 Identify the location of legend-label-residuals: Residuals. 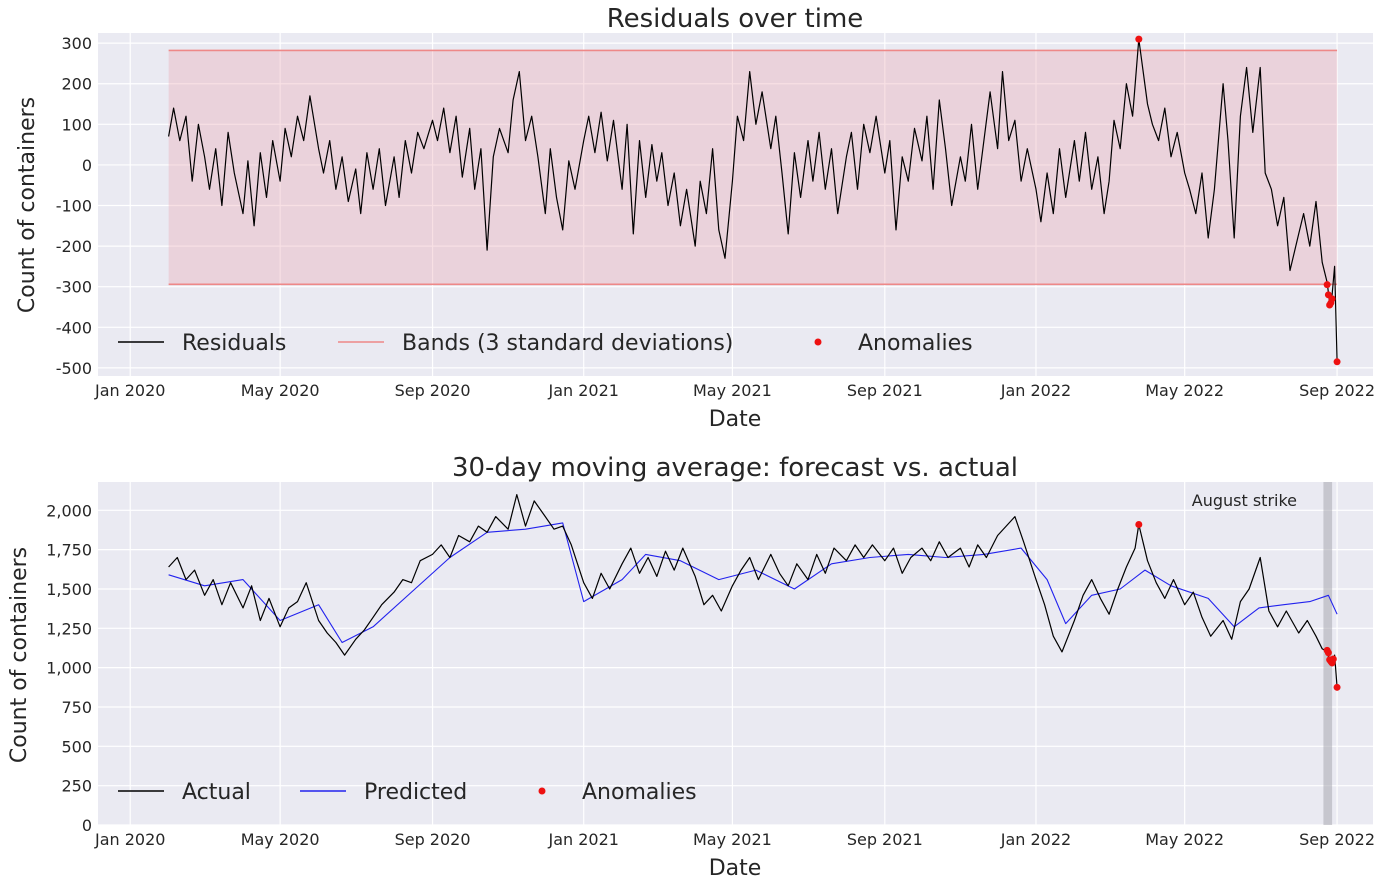
(234, 343).